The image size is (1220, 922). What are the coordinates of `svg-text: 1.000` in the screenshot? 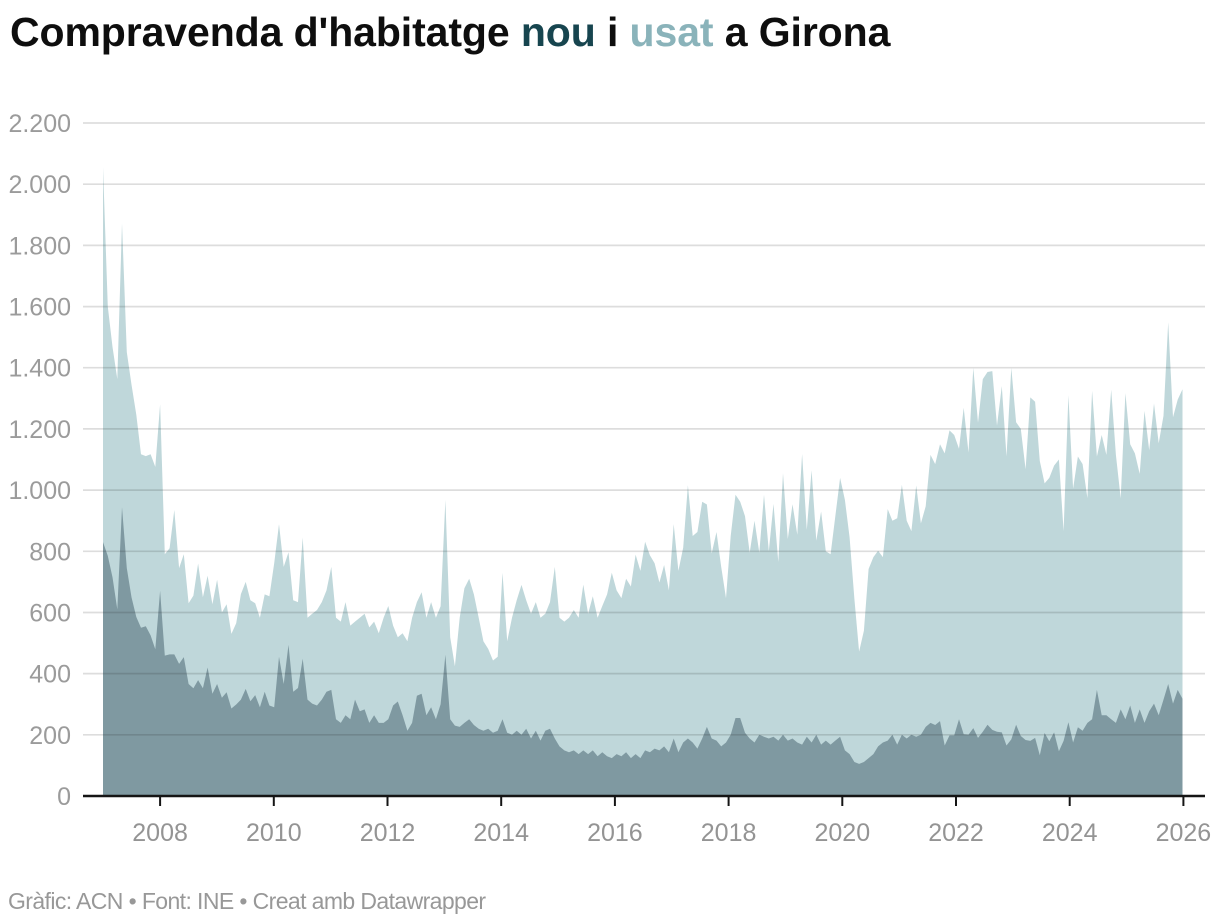 It's located at (39, 491).